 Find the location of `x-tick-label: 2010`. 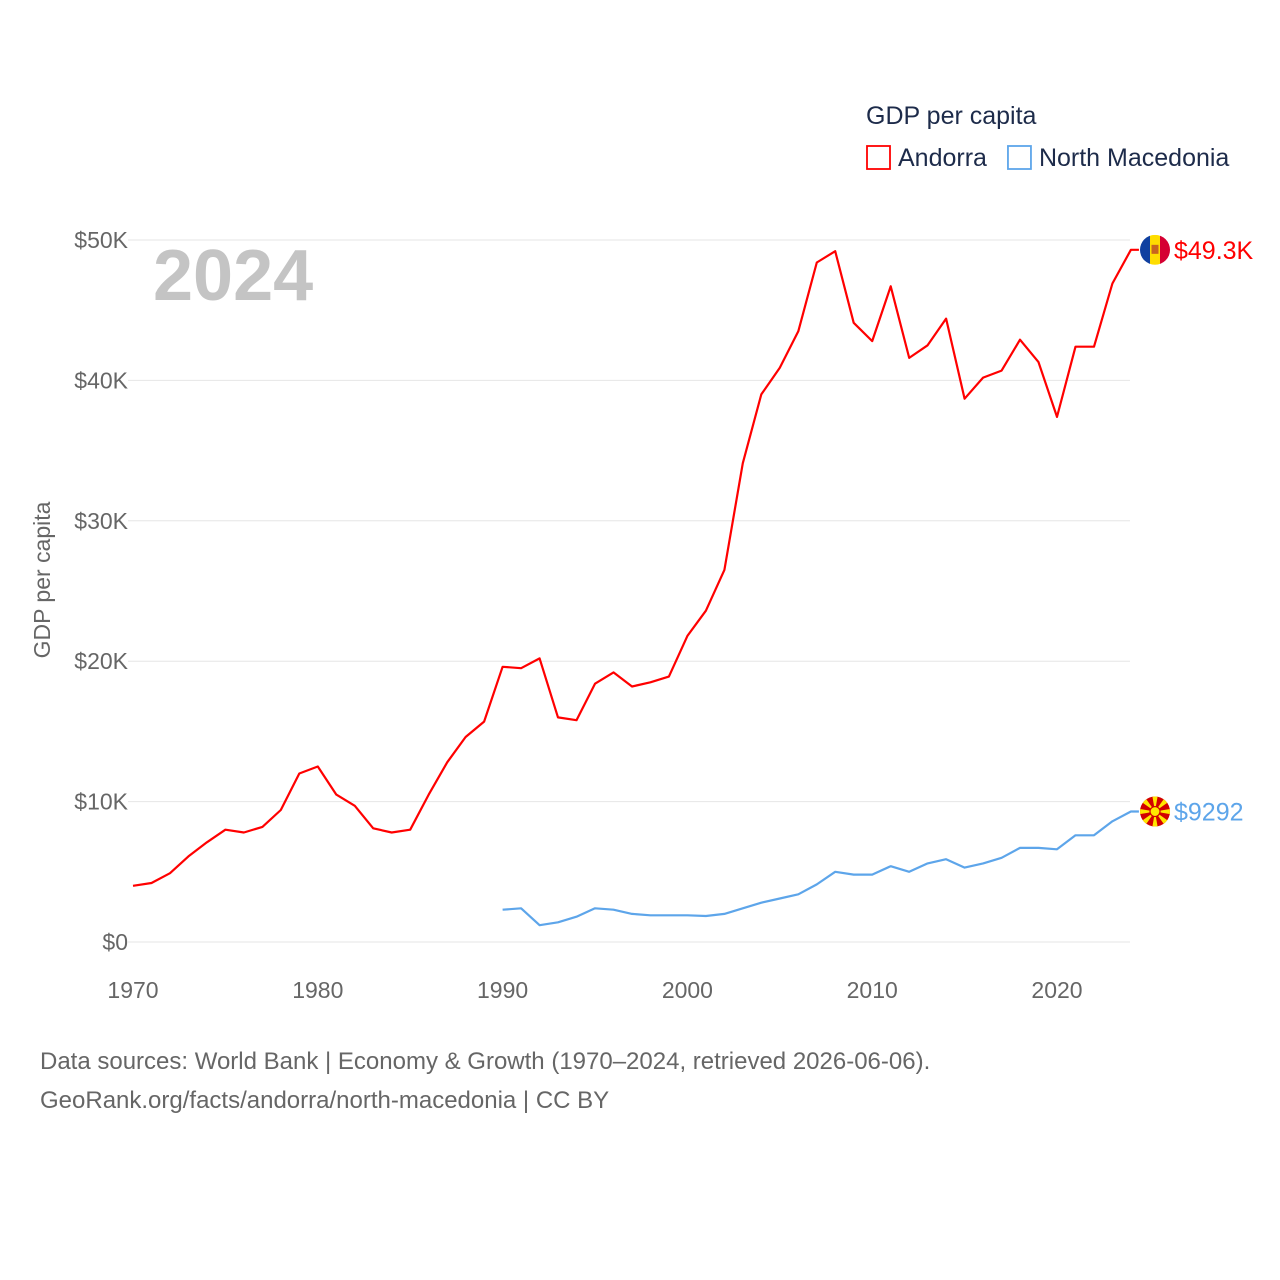

x-tick-label: 2010 is located at coordinates (872, 990).